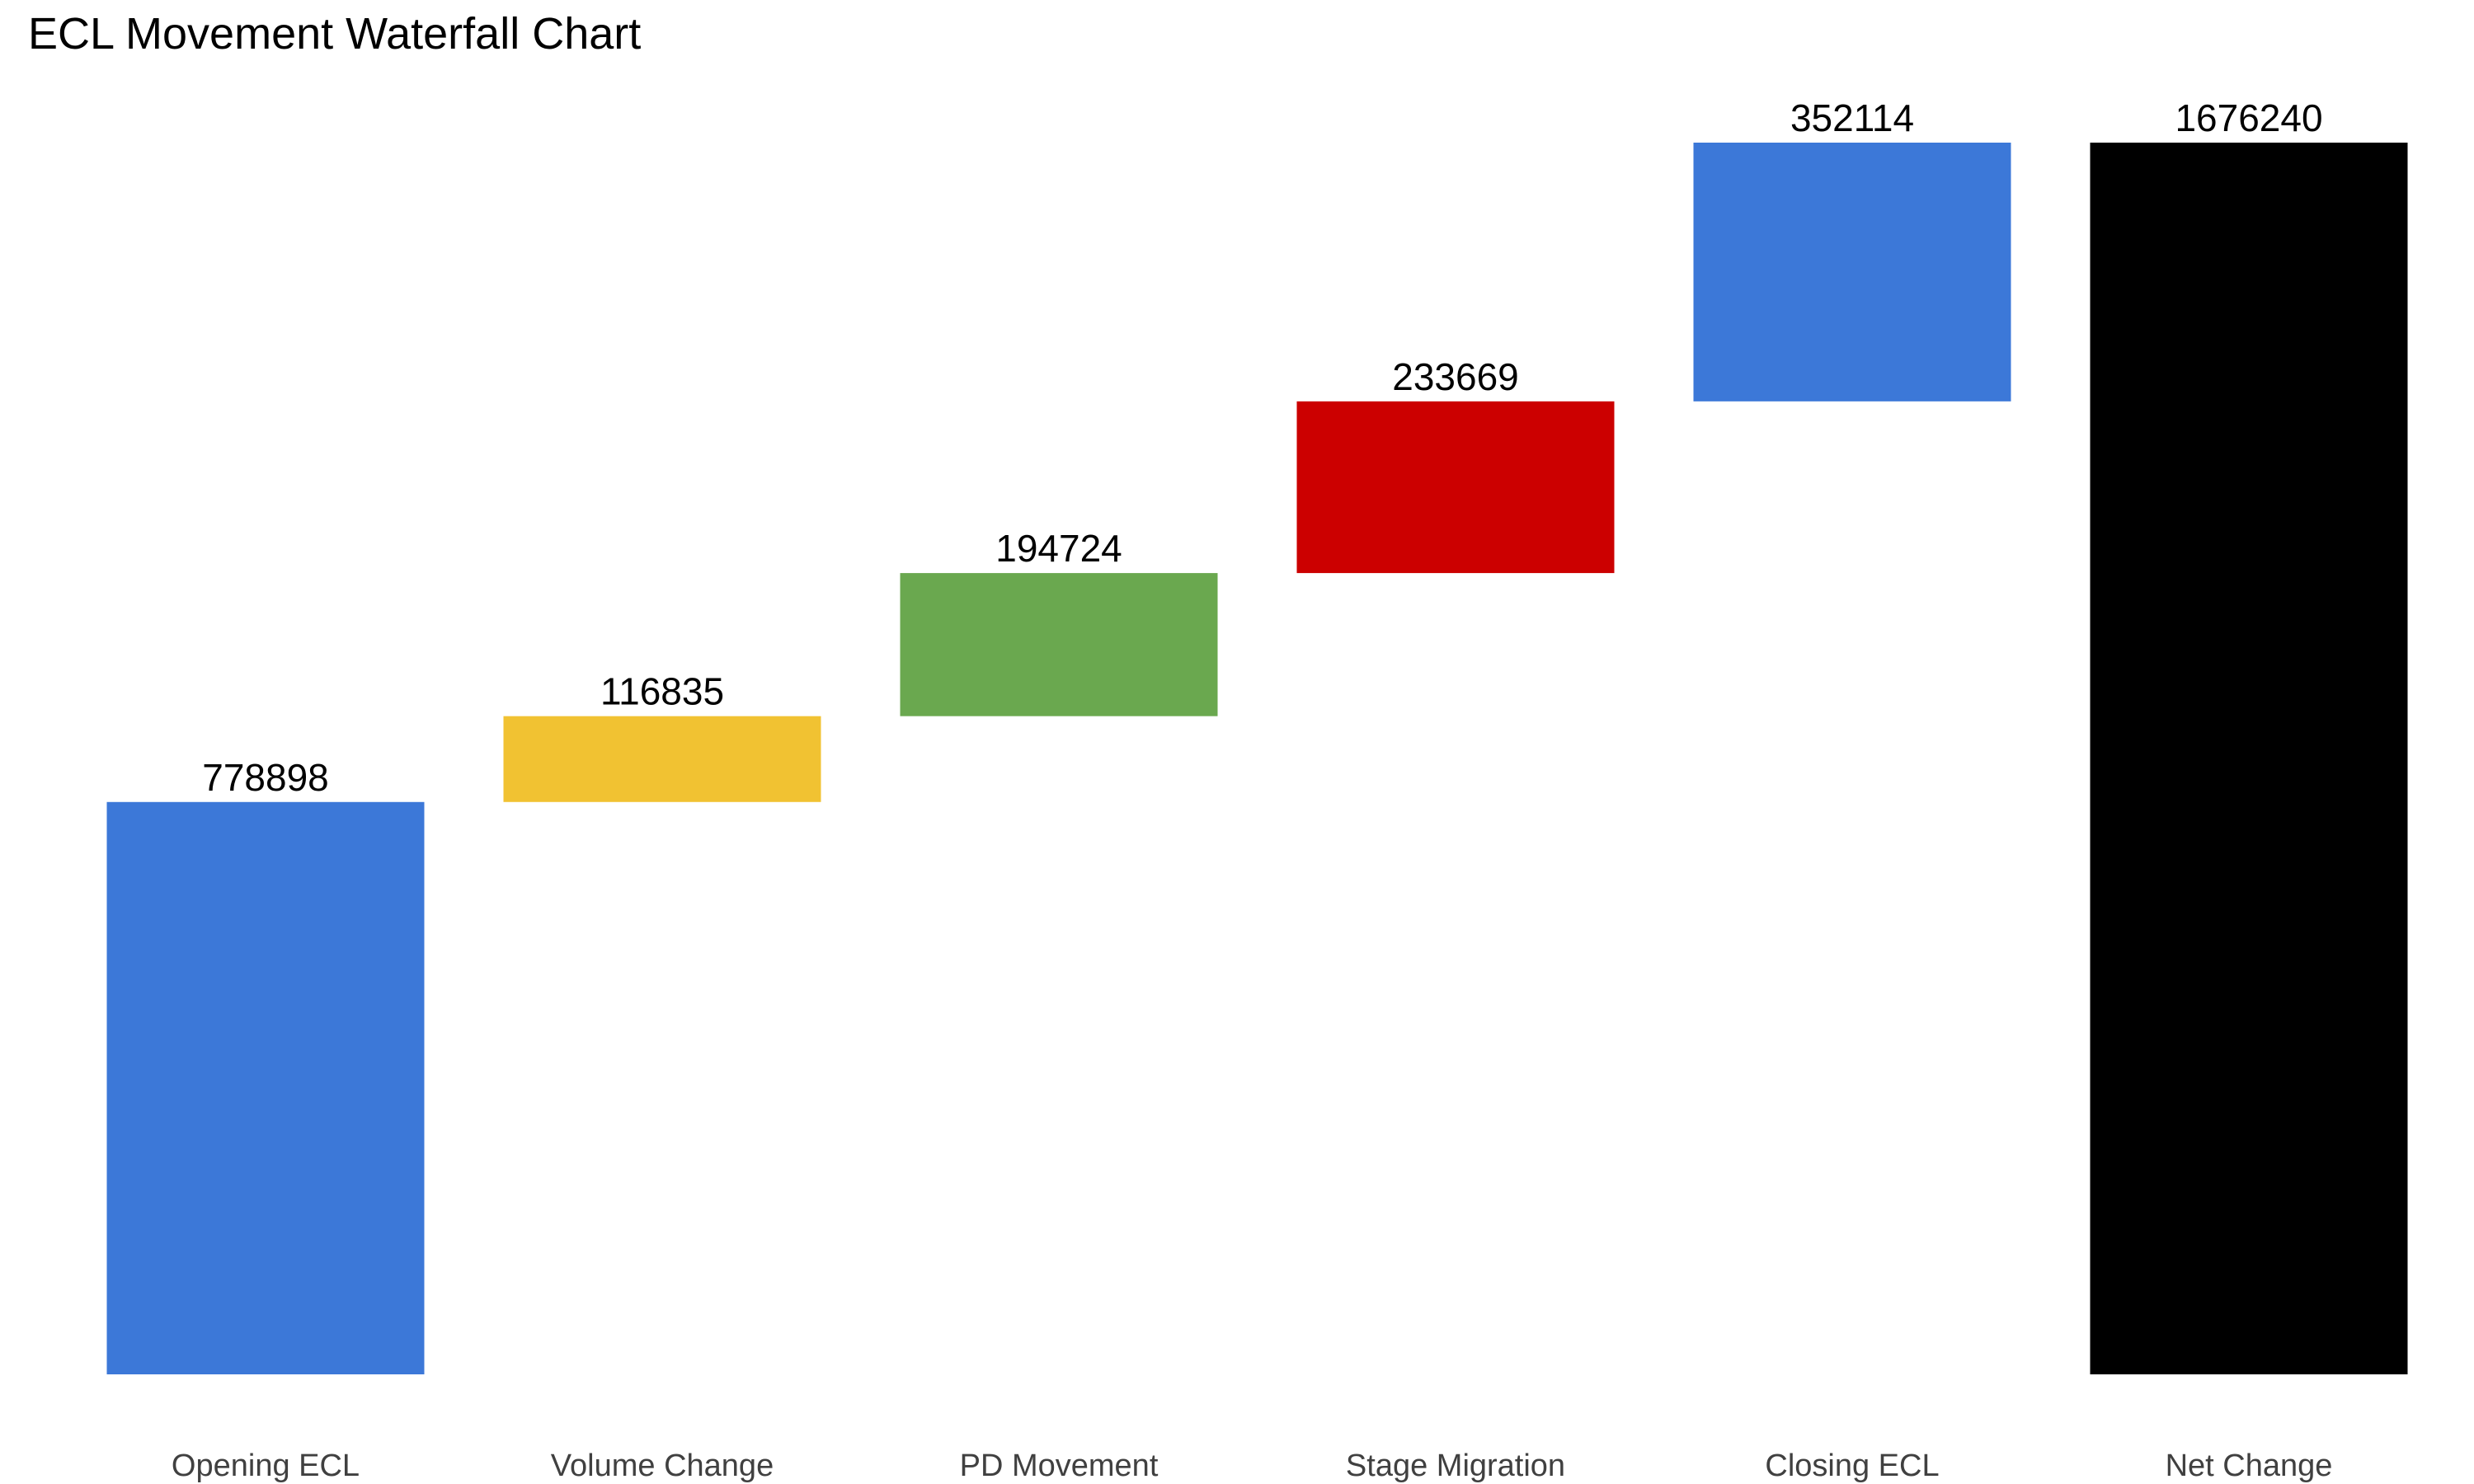  I want to click on bar-volume-change, so click(662, 759).